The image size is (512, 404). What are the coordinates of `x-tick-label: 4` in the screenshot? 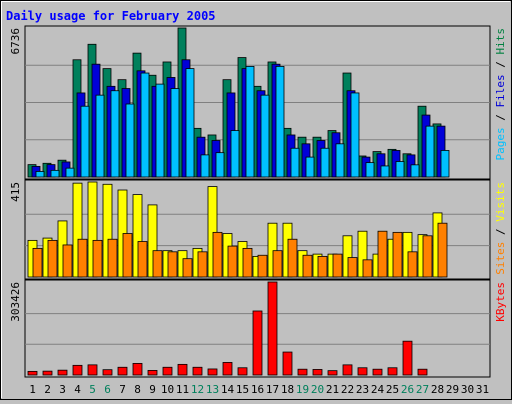 It's located at (77, 389).